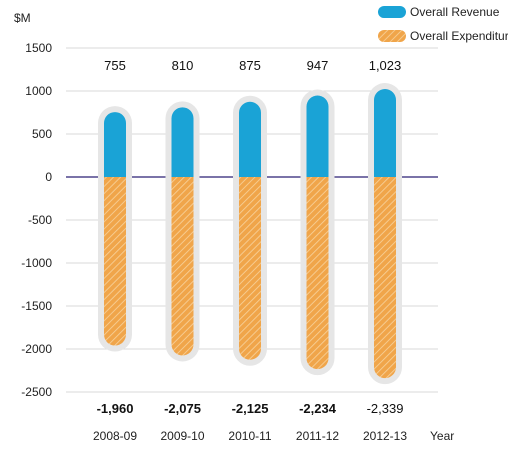  What do you see at coordinates (385, 65) in the screenshot?
I see `data-label-revenue: 1,023` at bounding box center [385, 65].